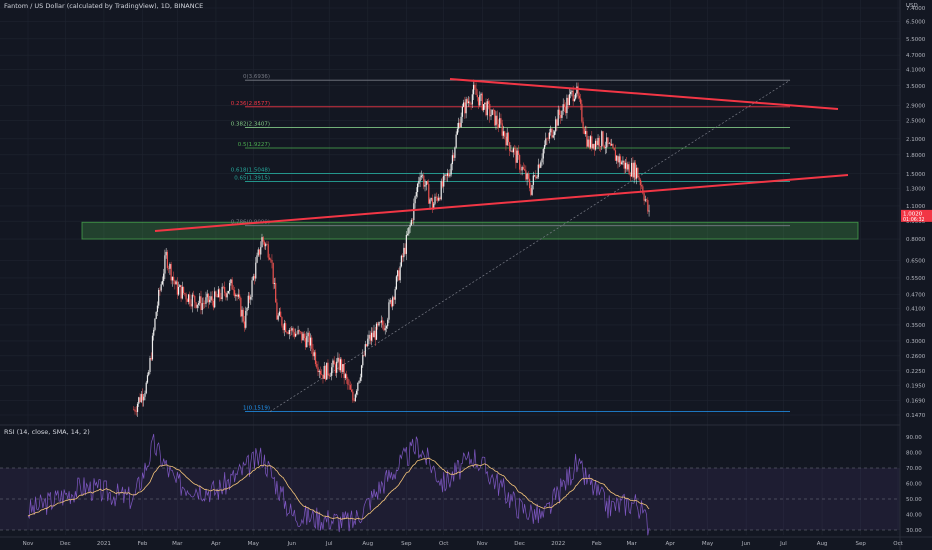 This screenshot has width=932, height=550. Describe the element at coordinates (470, 230) in the screenshot. I see `support-zone` at that location.